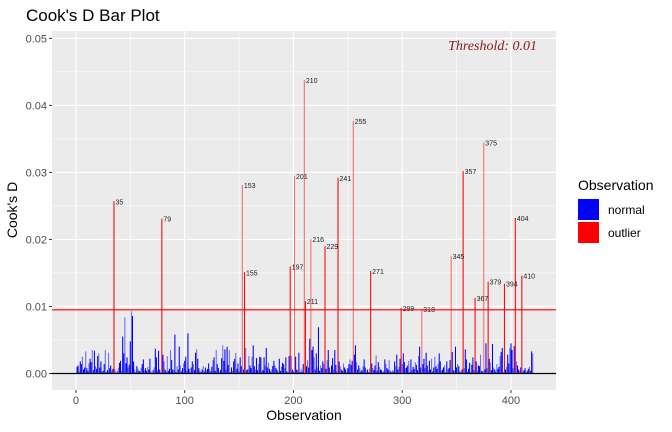 The width and height of the screenshot is (672, 432). I want to click on outlier-label: 229, so click(332, 247).